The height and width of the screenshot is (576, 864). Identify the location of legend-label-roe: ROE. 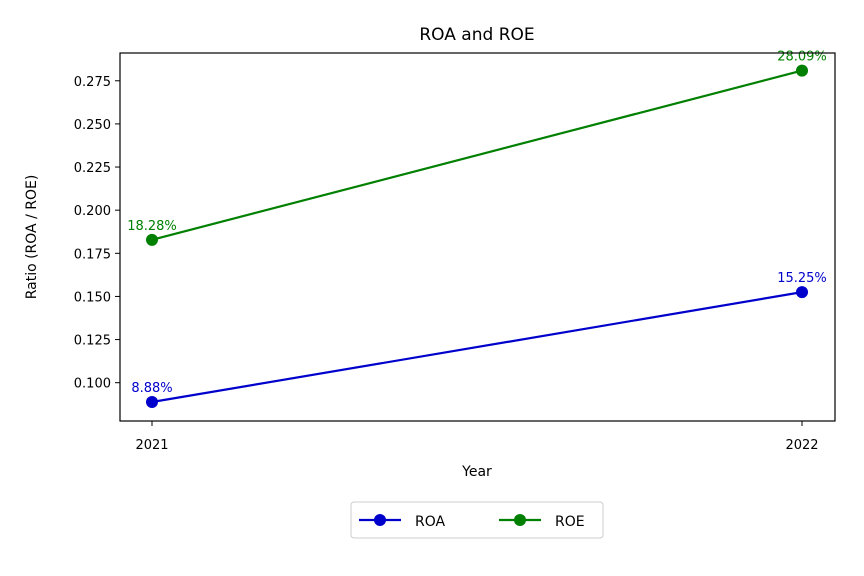
(570, 522).